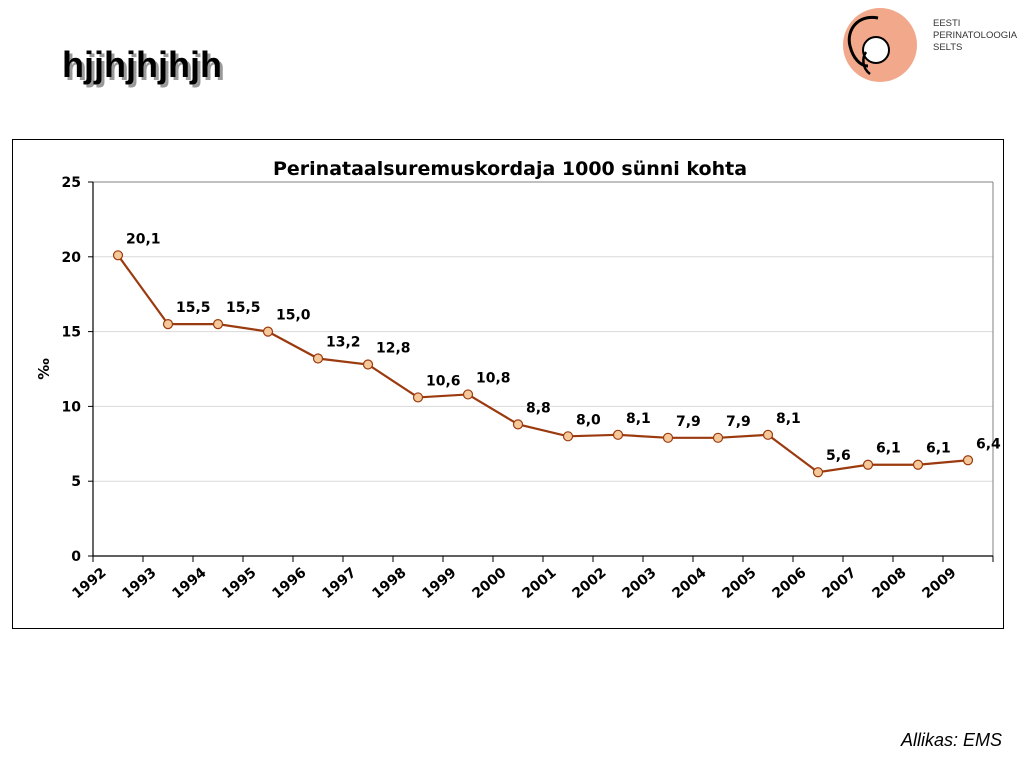 Image resolution: width=1024 pixels, height=768 pixels. What do you see at coordinates (538, 408) in the screenshot?
I see `data-label: 8,8` at bounding box center [538, 408].